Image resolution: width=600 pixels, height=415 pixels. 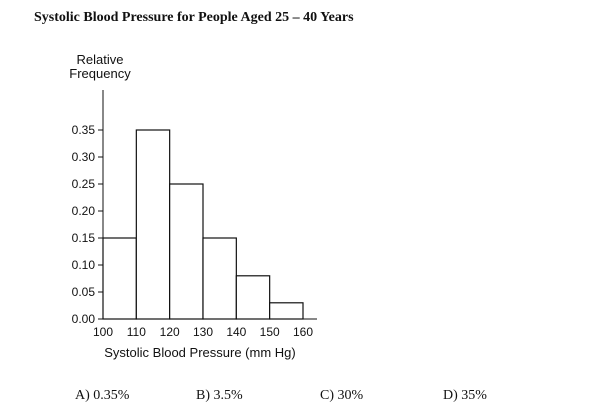 I want to click on y-axis-label-line-2: Frequency, so click(x=100, y=73).